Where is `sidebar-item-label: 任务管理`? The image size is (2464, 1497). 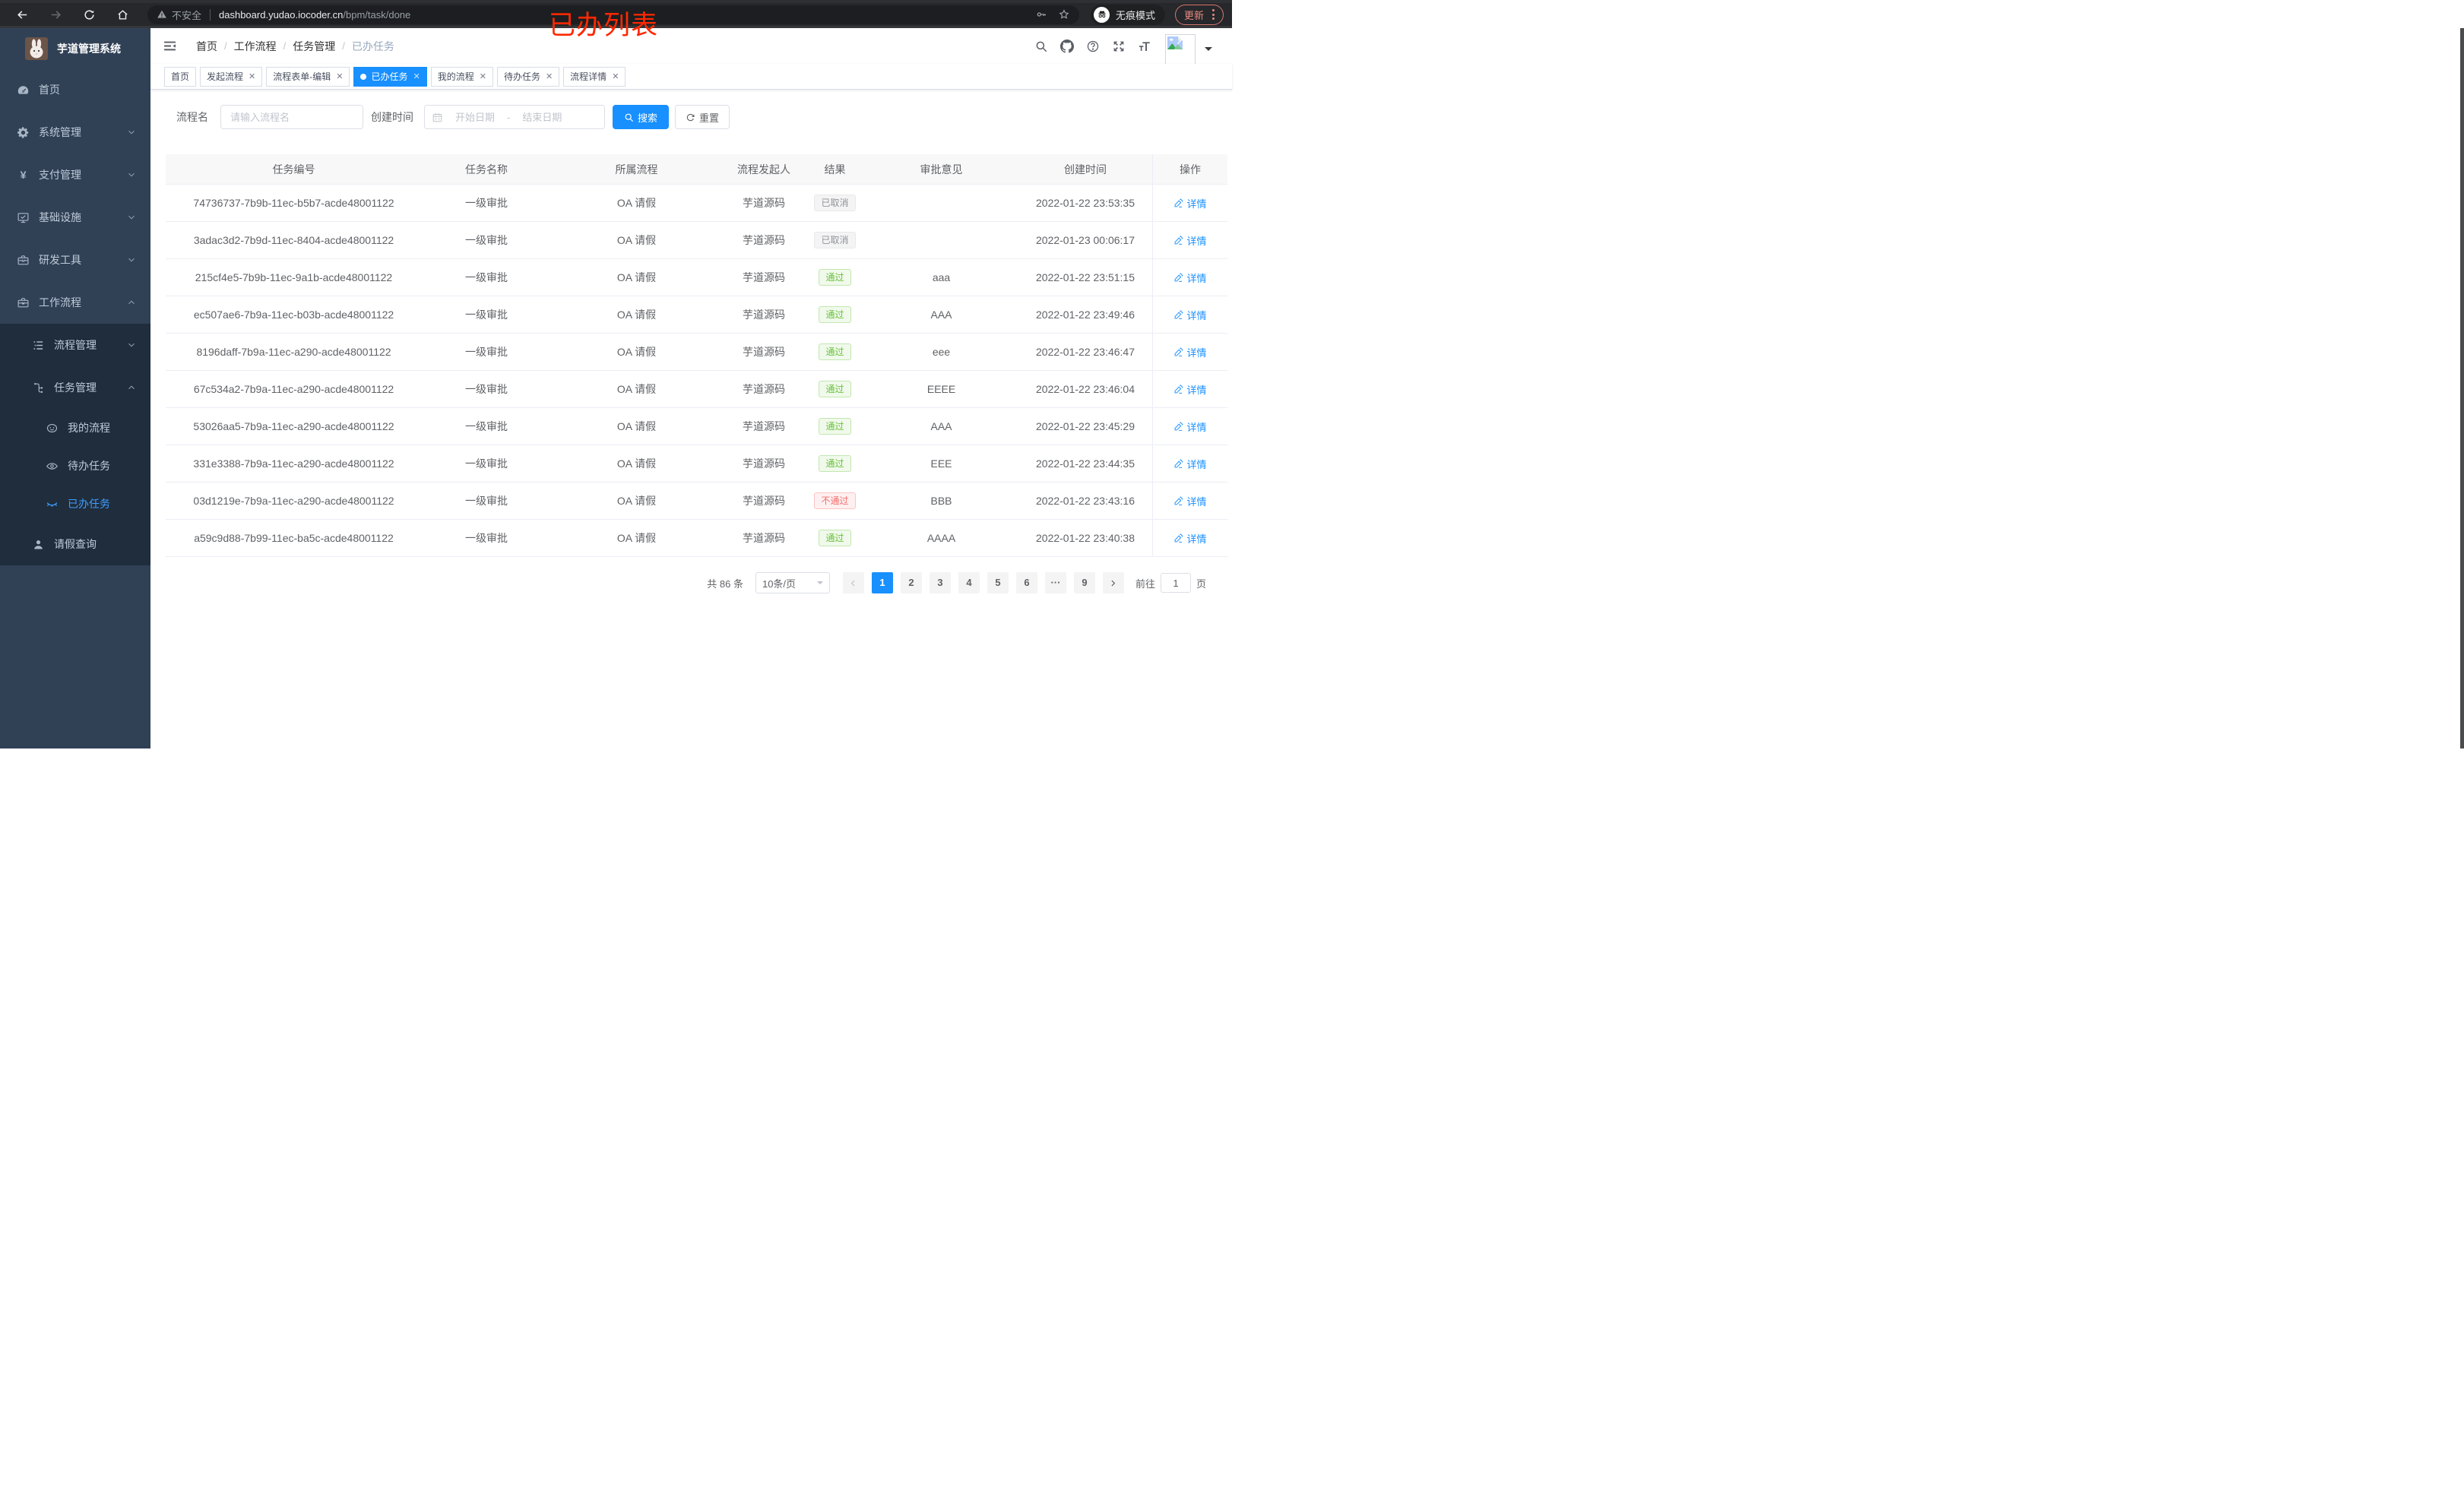
sidebar-item-label: 任务管理 is located at coordinates (75, 387).